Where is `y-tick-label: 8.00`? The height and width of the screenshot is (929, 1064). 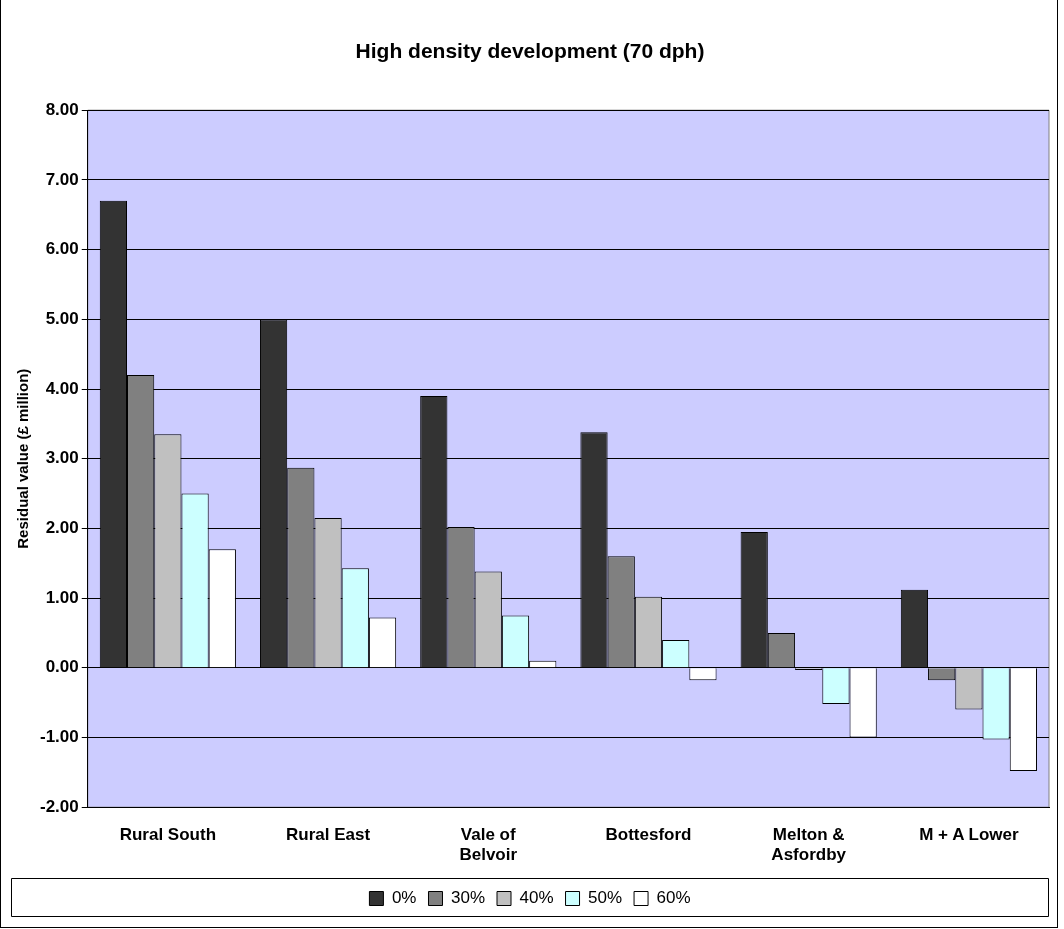 y-tick-label: 8.00 is located at coordinates (62, 109).